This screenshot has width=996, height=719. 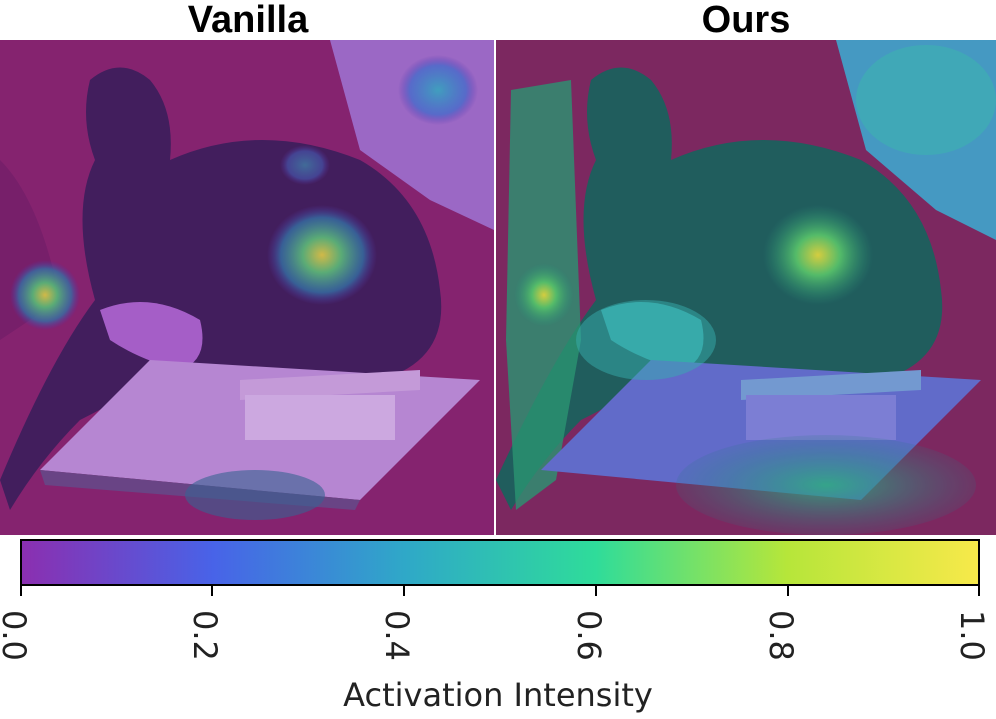 I want to click on title-ours: Ours, so click(x=746, y=20).